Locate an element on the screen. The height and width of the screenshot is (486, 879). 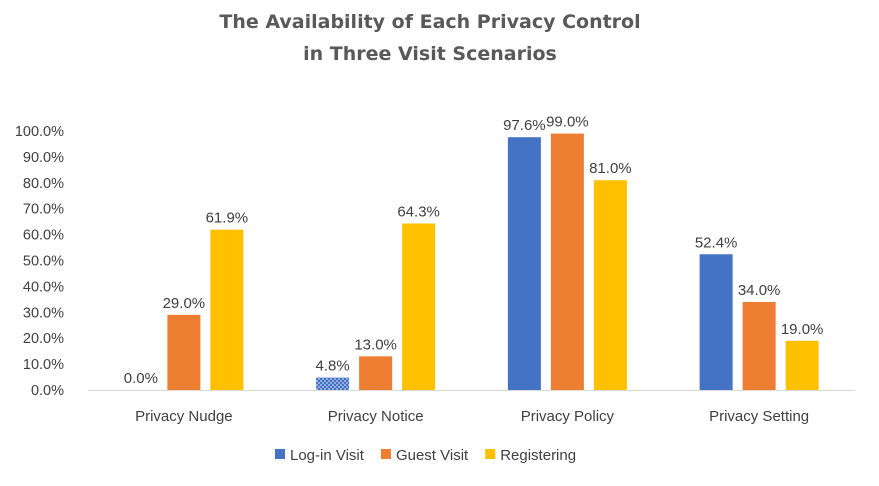
legend: Log-in Visit Guest Visit Registering is located at coordinates (425, 455).